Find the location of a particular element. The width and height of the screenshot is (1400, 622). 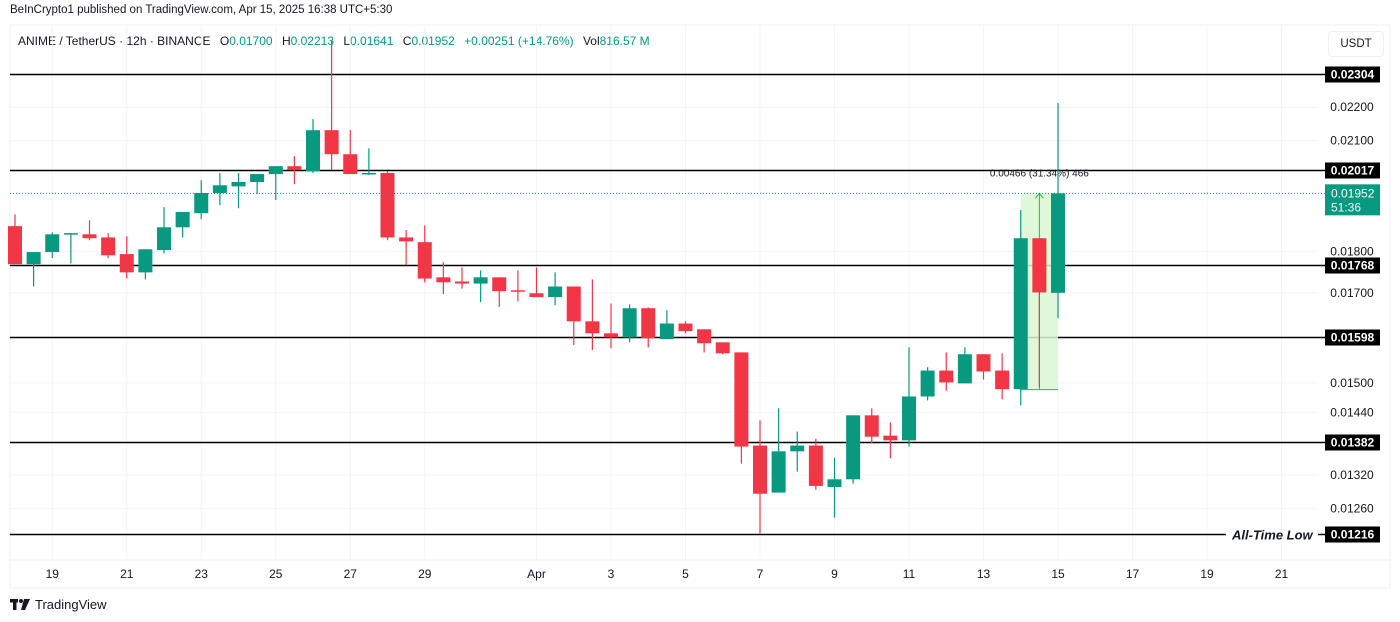

price-tick-label: 0.01320 is located at coordinates (1352, 475).